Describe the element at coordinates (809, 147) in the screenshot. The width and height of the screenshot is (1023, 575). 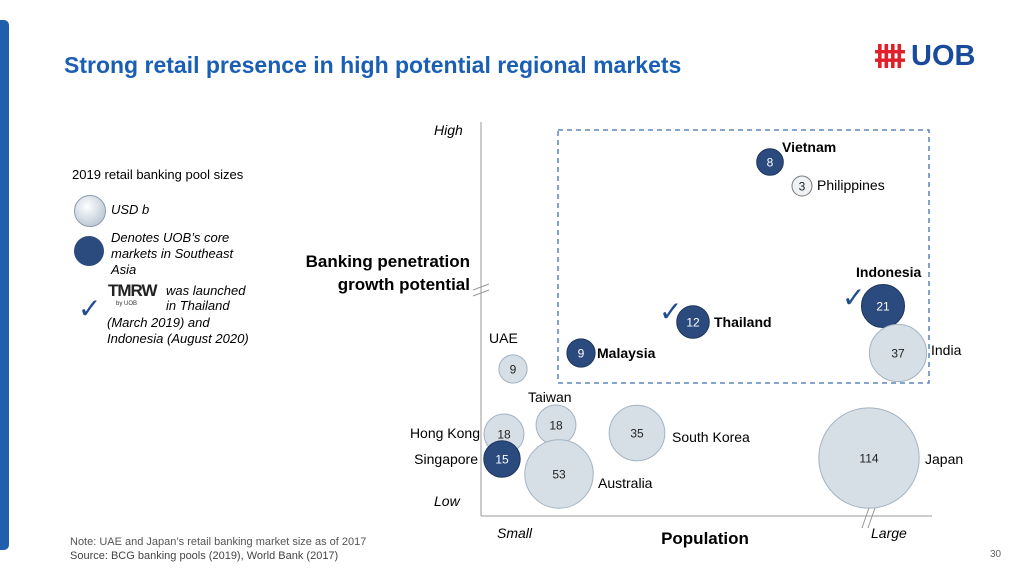
I see `bubble-label-vietnam: Vietnam` at that location.